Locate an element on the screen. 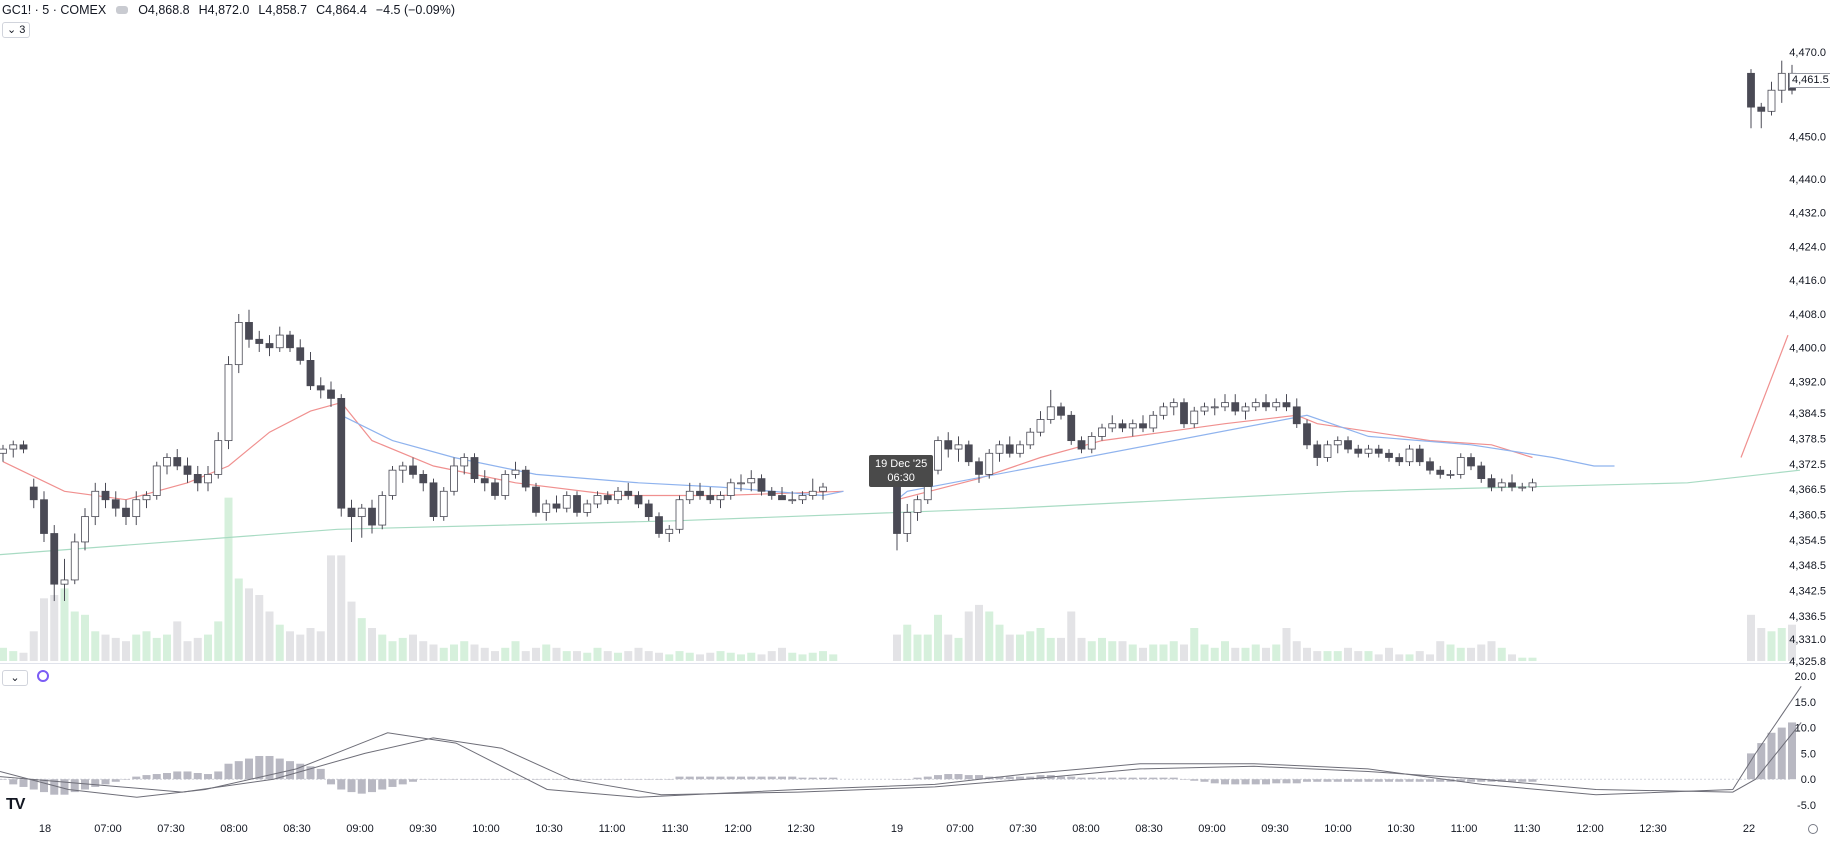 The width and height of the screenshot is (1830, 845). time-axis-tick: 08:30 is located at coordinates (297, 829).